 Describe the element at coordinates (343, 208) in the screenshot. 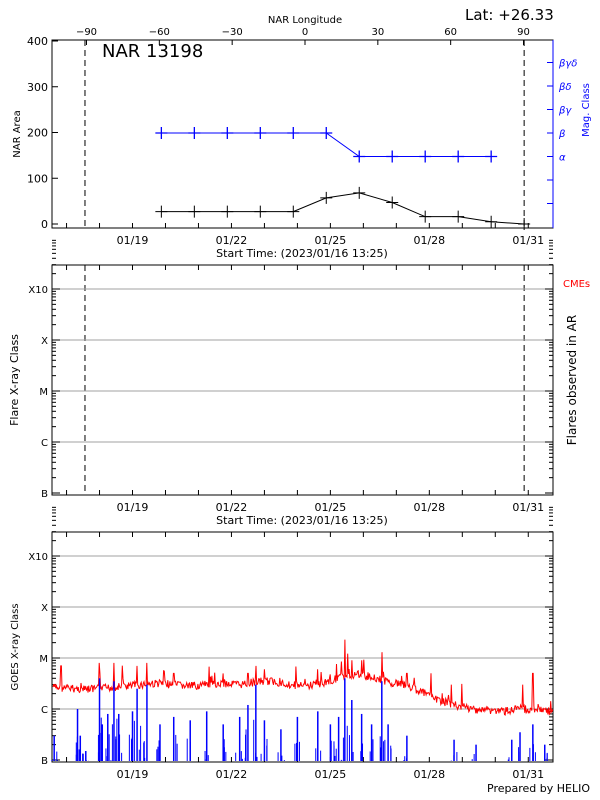

I see `area-series-line` at that location.